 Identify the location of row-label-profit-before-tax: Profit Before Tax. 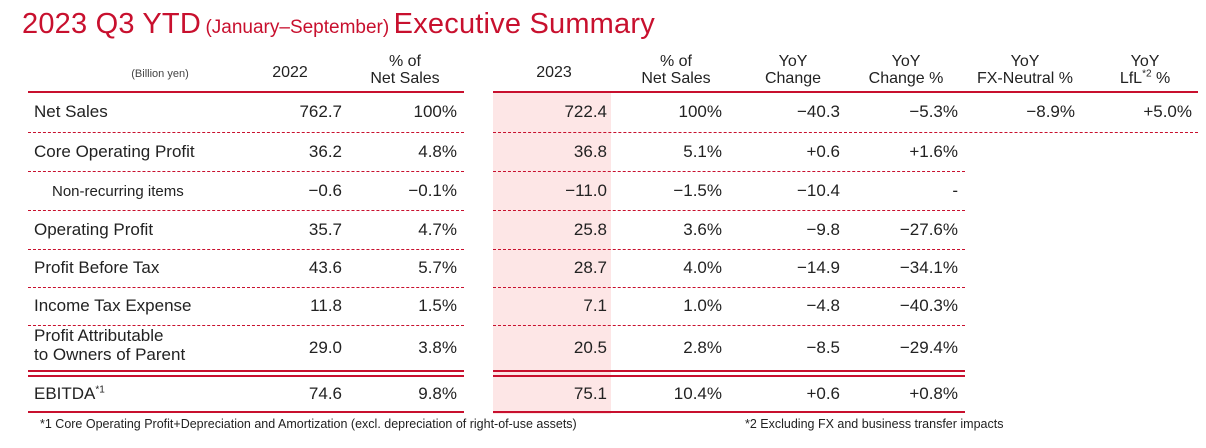
(97, 267).